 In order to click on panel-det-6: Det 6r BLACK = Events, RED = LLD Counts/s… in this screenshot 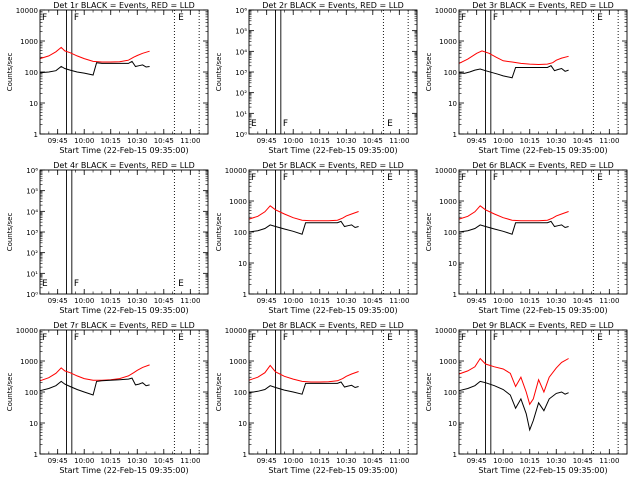, I will do `click(526, 238)`.